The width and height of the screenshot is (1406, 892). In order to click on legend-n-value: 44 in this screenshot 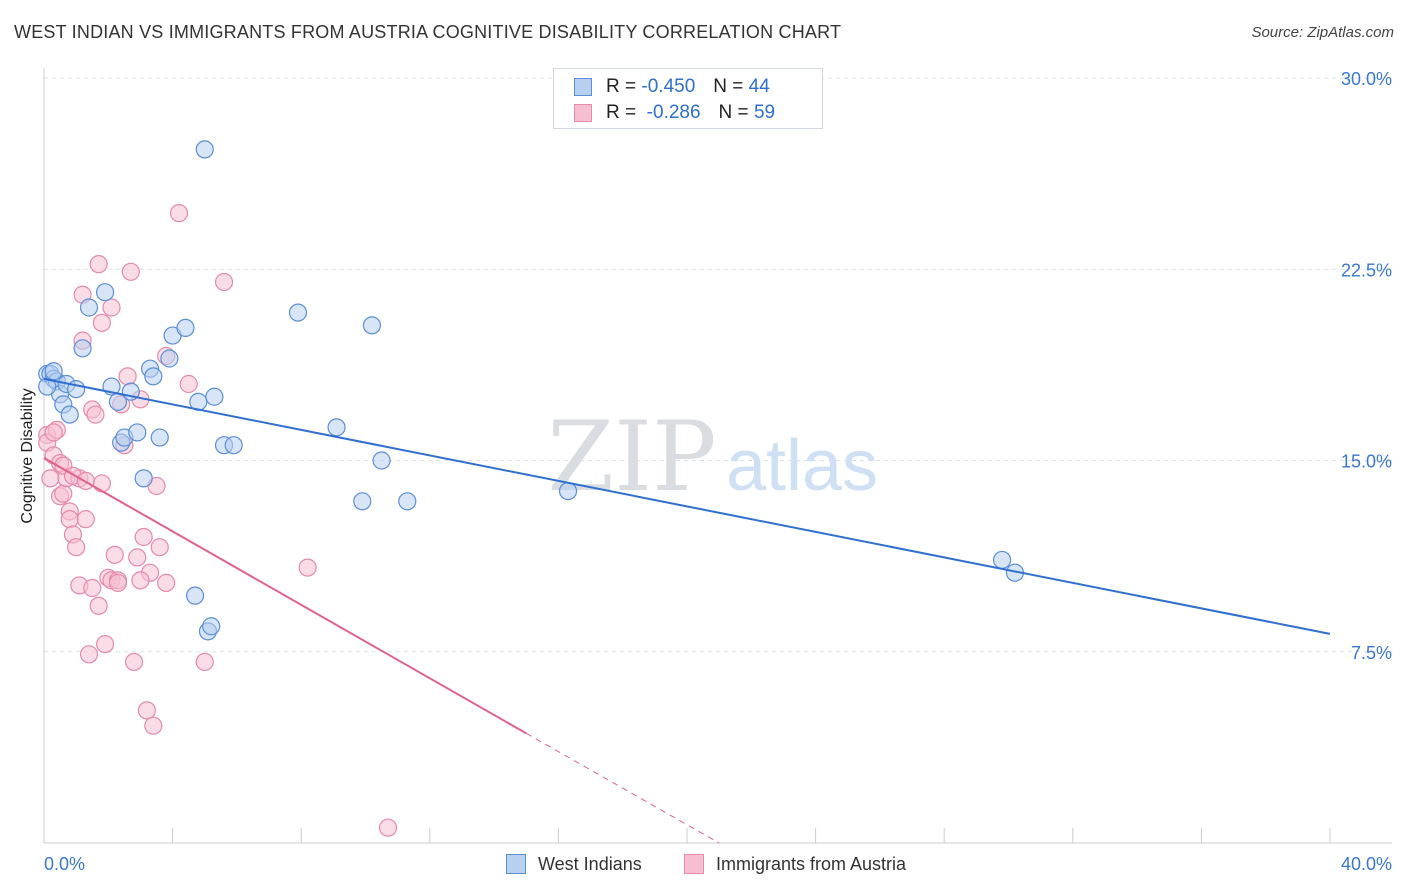, I will do `click(759, 86)`.